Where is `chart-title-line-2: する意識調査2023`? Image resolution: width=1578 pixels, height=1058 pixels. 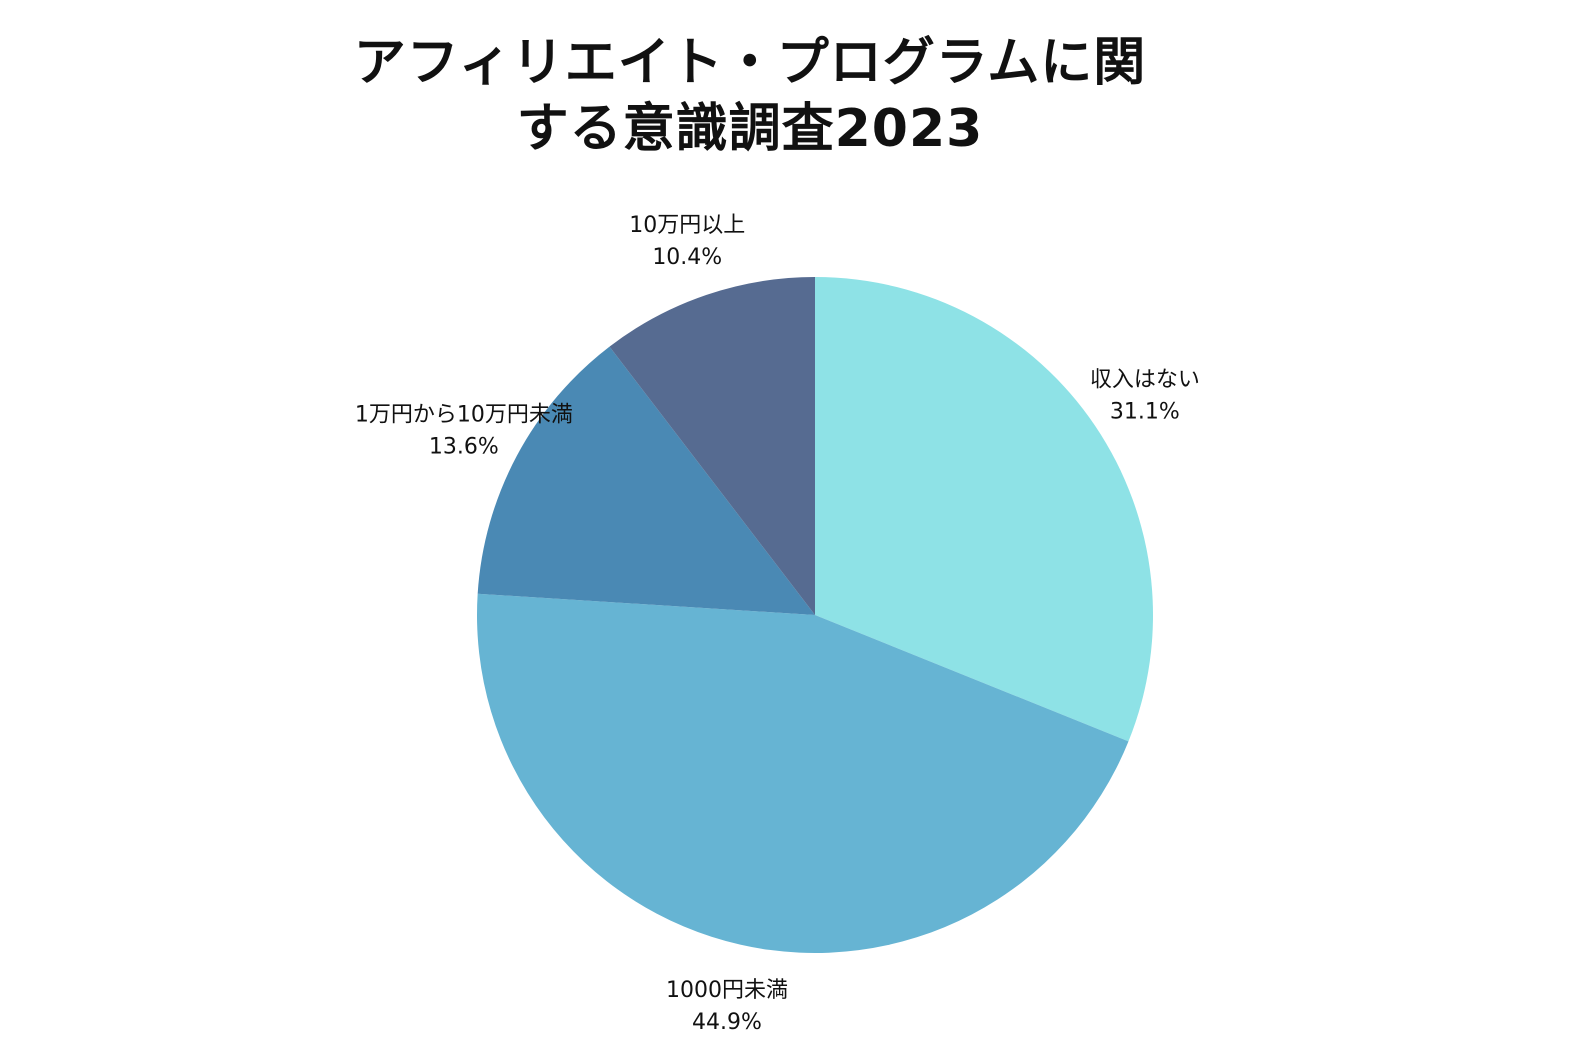
chart-title-line-2: する意識調査2023 is located at coordinates (750, 129).